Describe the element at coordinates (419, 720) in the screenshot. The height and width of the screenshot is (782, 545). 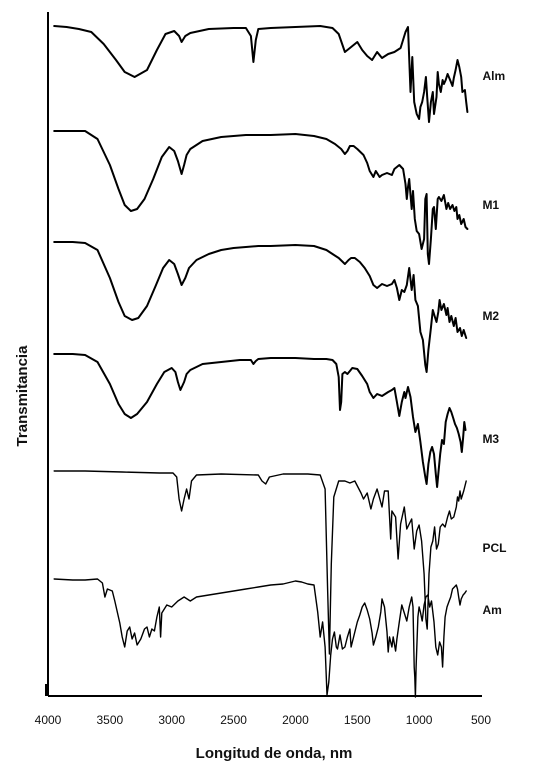
I see `x-tick-label-1000: 1000` at that location.